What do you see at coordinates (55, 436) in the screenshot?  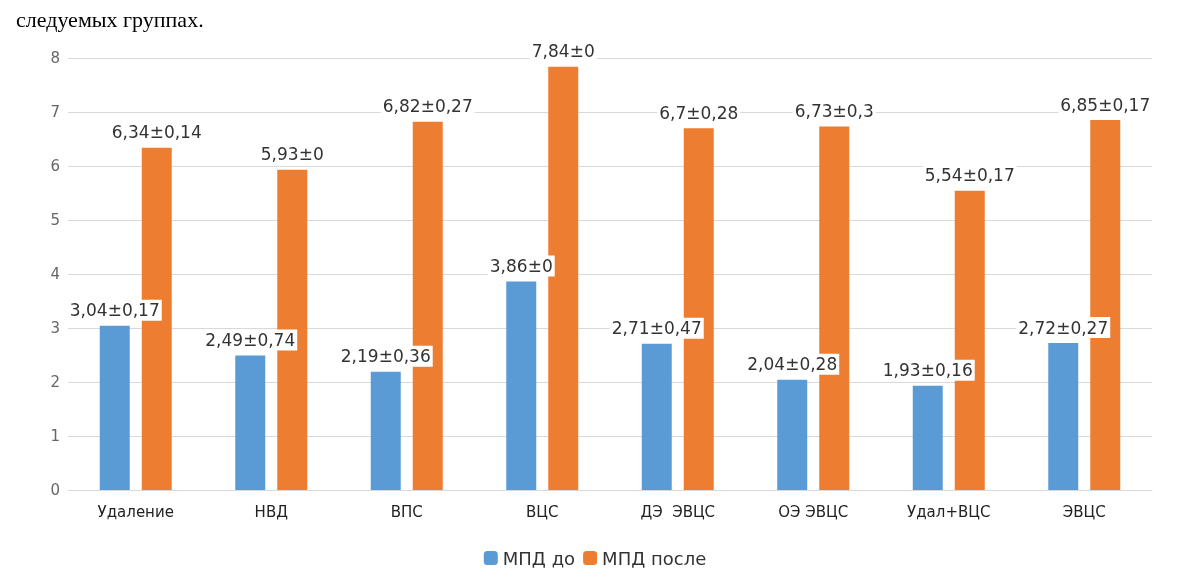 I see `y-tick-label: 1` at bounding box center [55, 436].